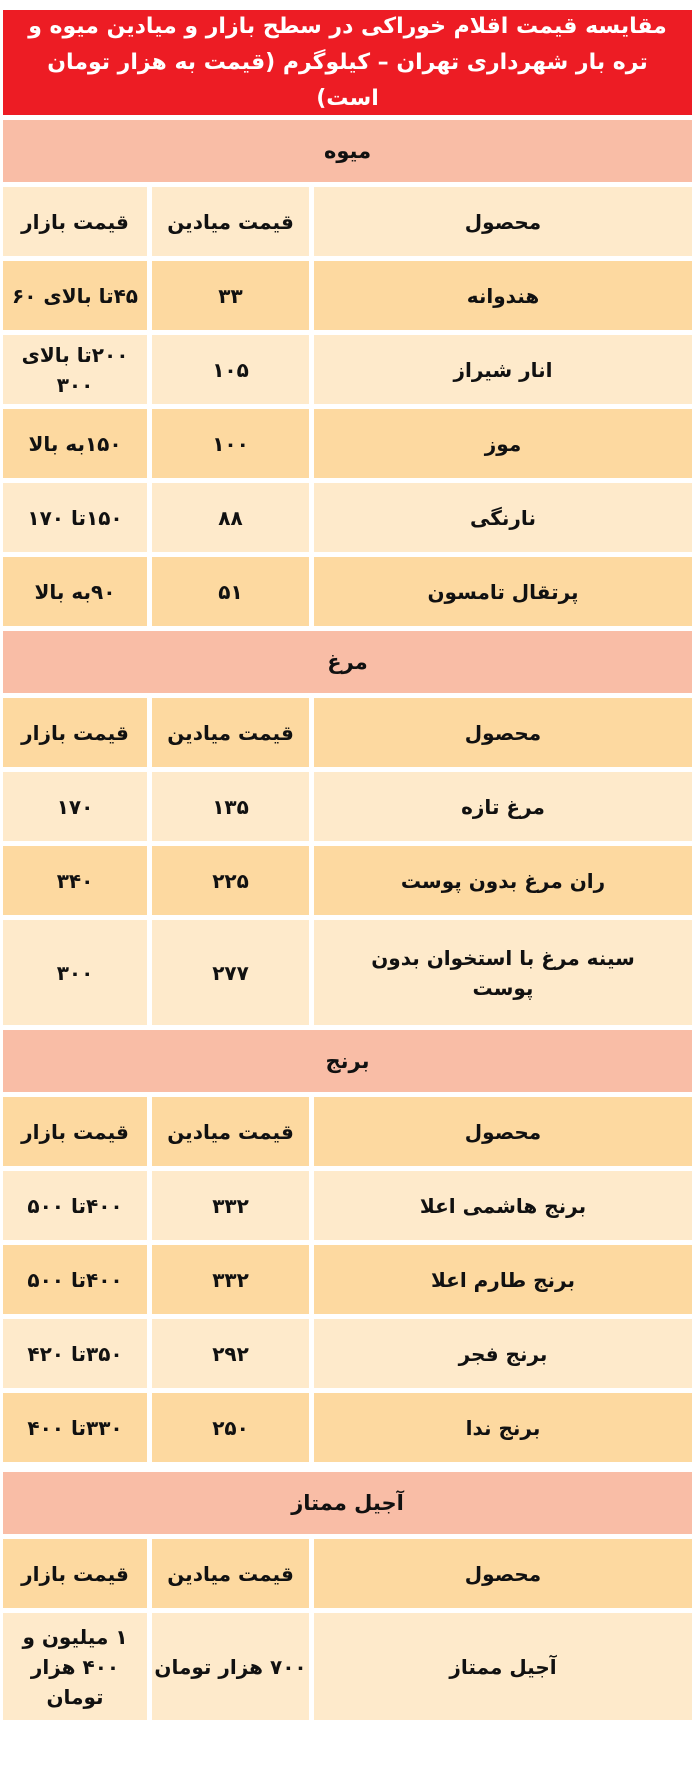 This screenshot has height=1772, width=695. Describe the element at coordinates (230, 443) in the screenshot. I see `field-price-cell: ۱۰۰` at that location.